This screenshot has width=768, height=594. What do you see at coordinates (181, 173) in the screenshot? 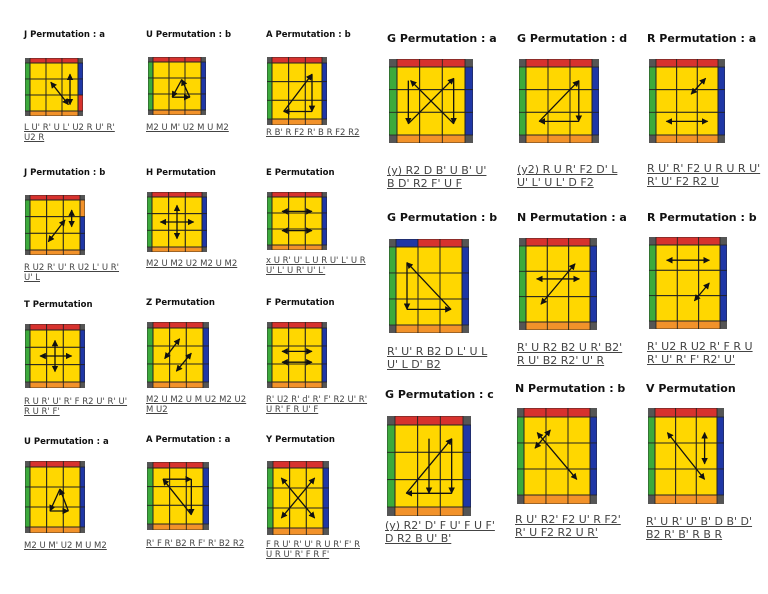
I see `case-title: H Permutation` at bounding box center [181, 173].